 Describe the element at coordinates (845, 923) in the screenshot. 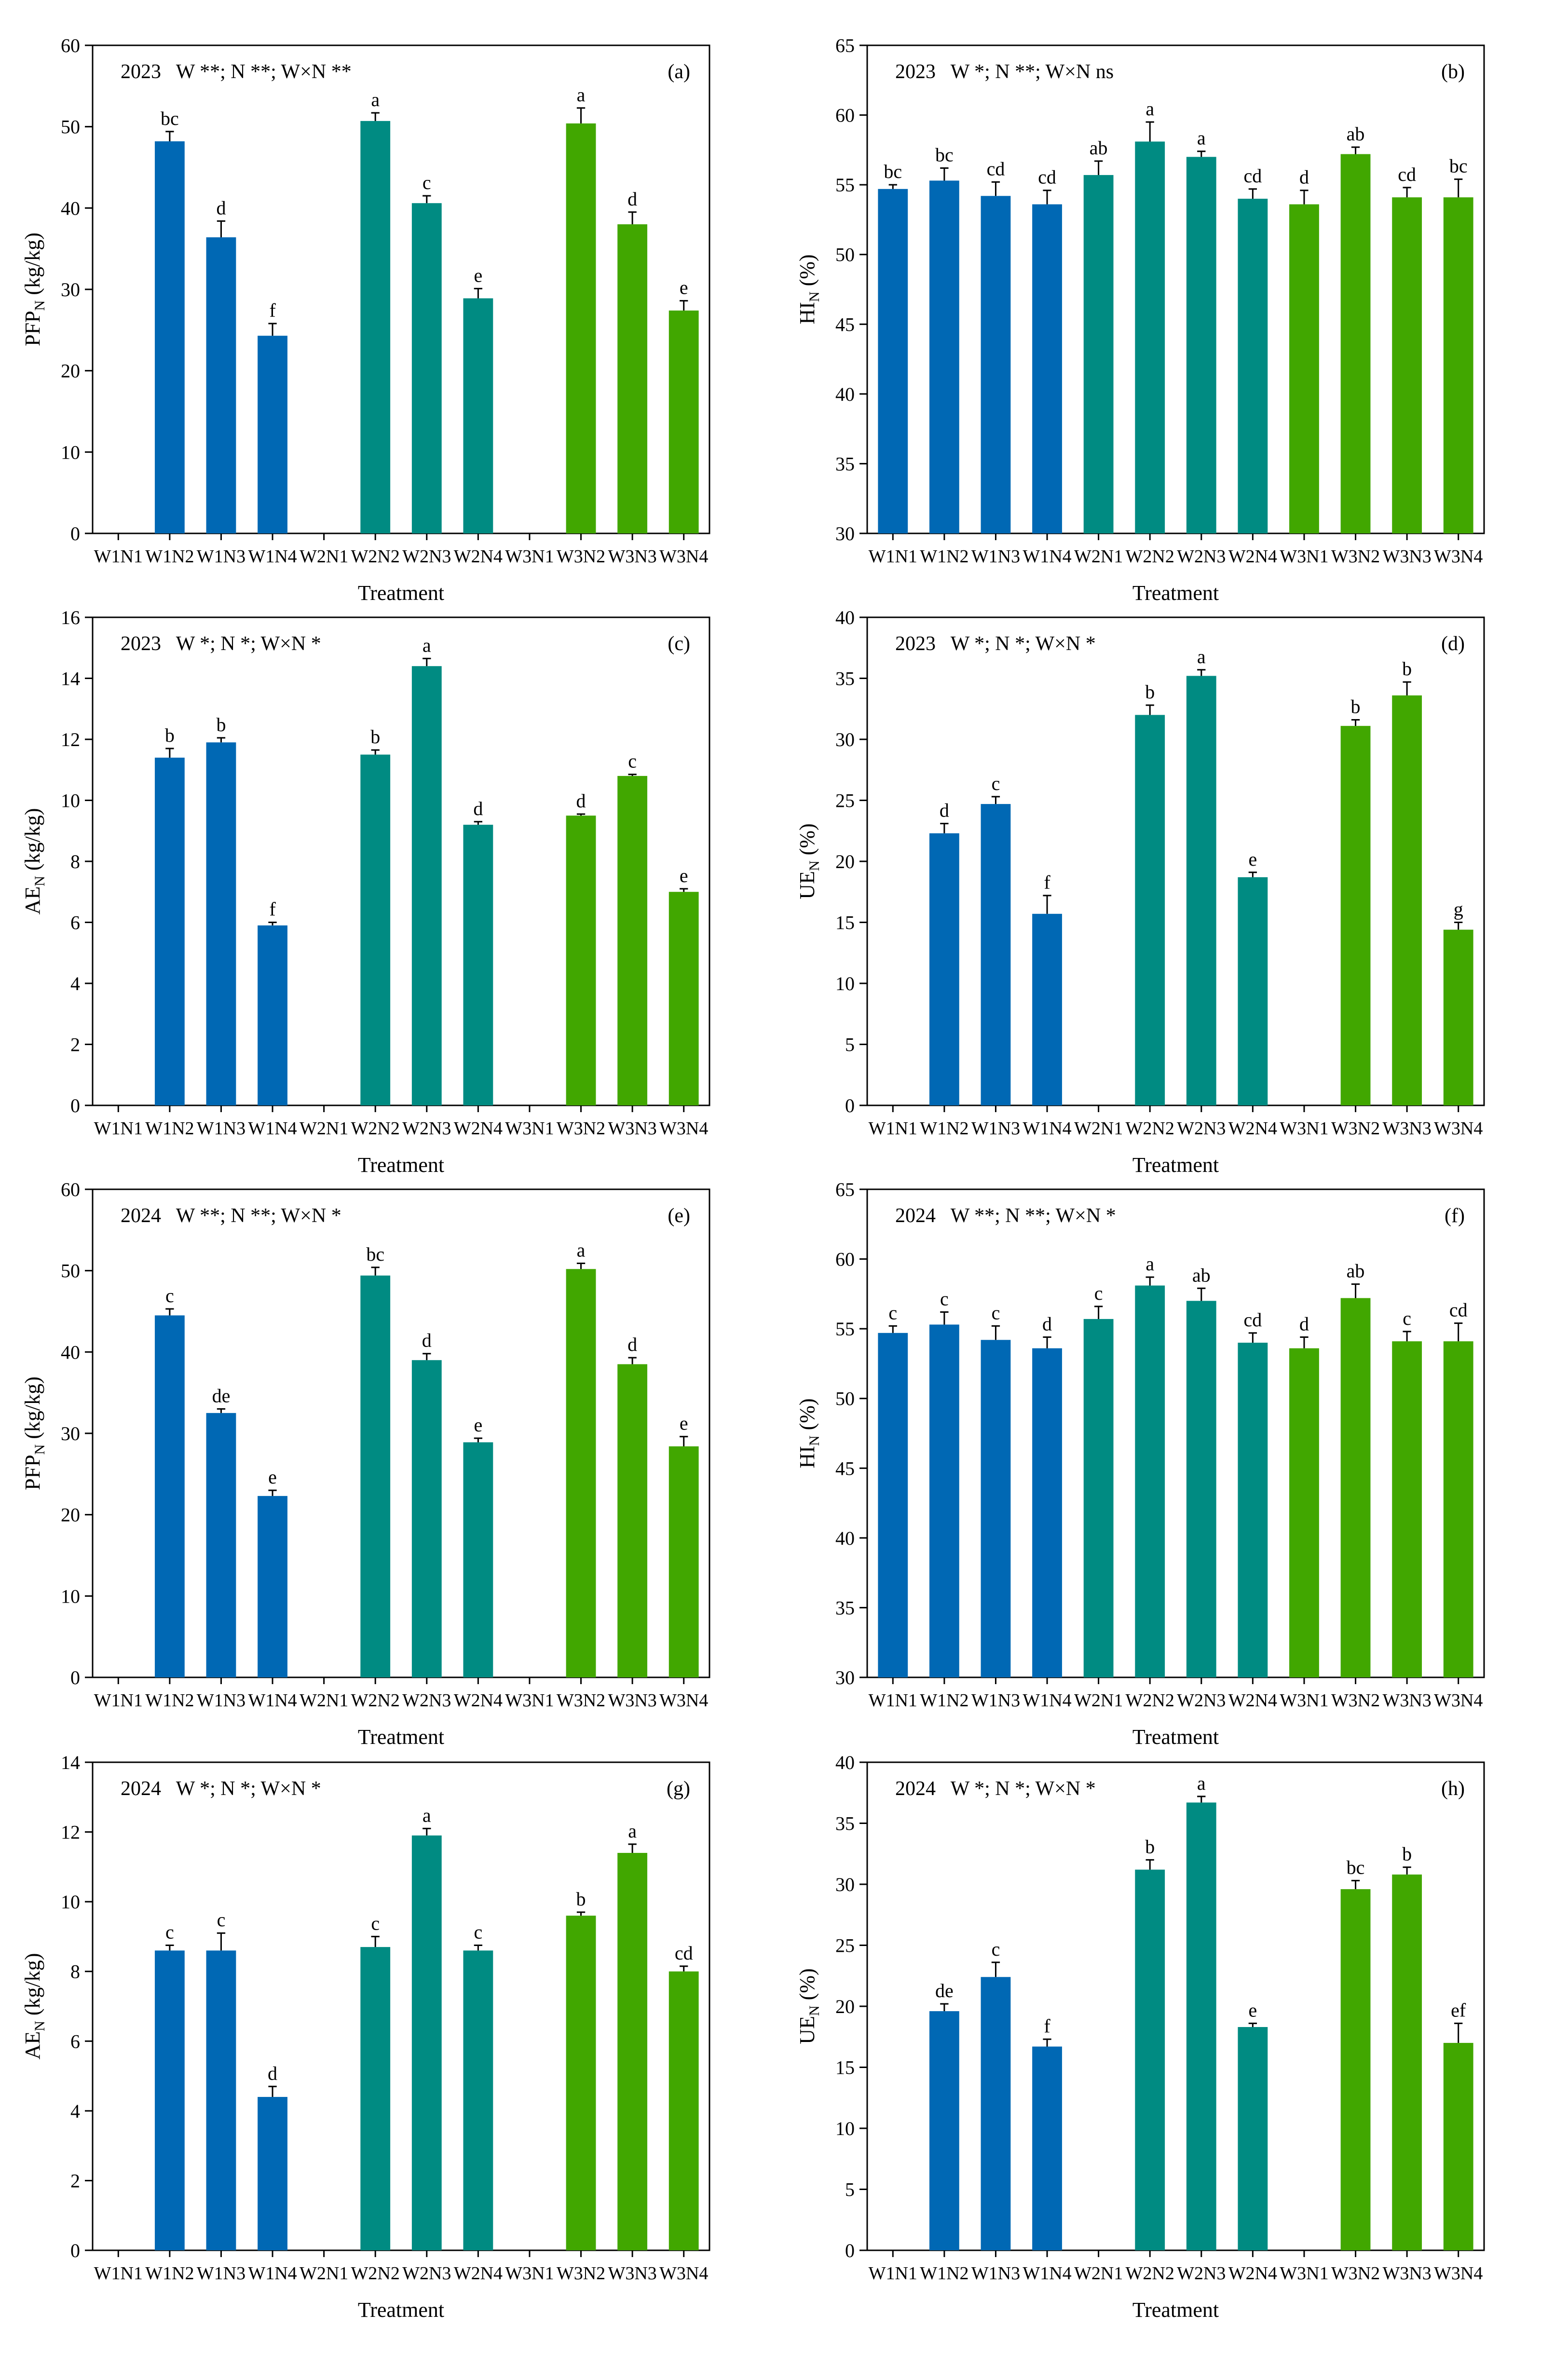

I see `panel-d-ytick-label: 15` at that location.